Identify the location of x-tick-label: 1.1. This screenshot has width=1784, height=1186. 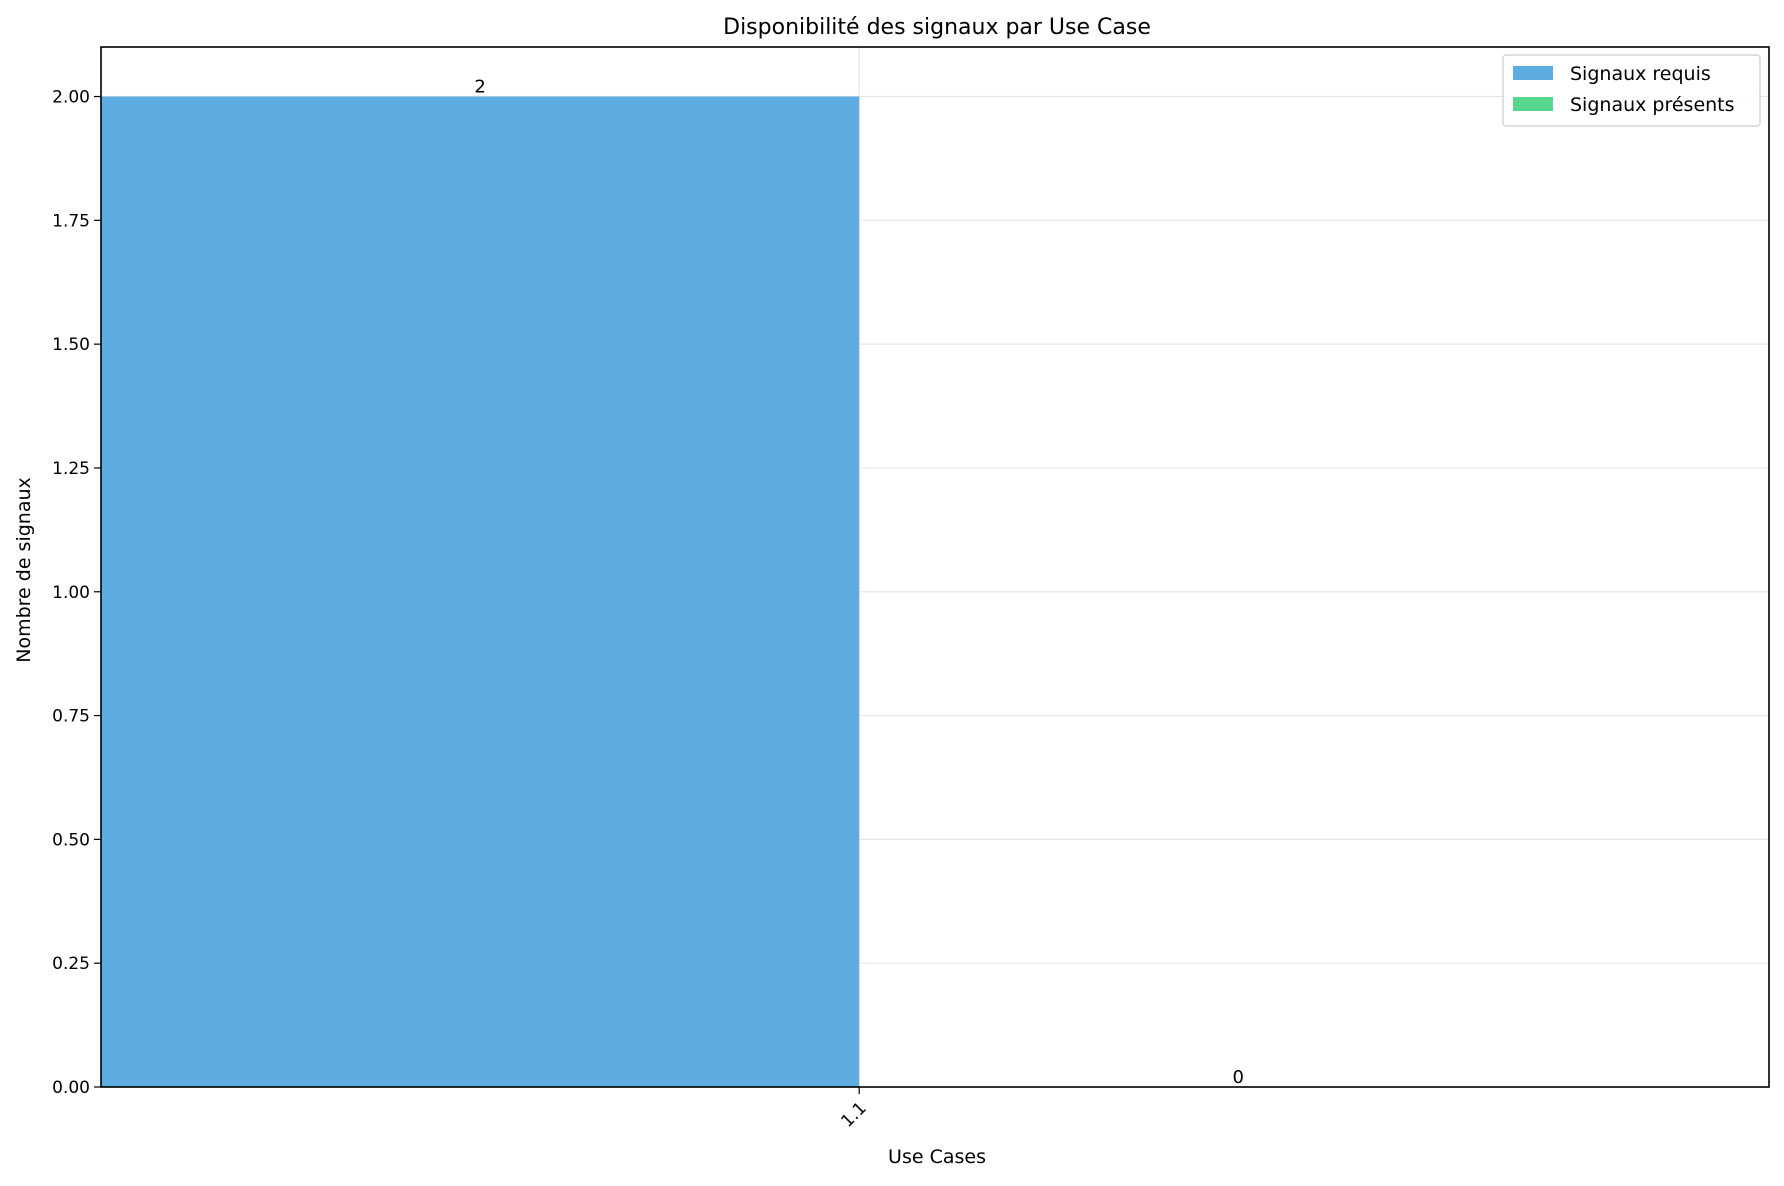
(853, 1114).